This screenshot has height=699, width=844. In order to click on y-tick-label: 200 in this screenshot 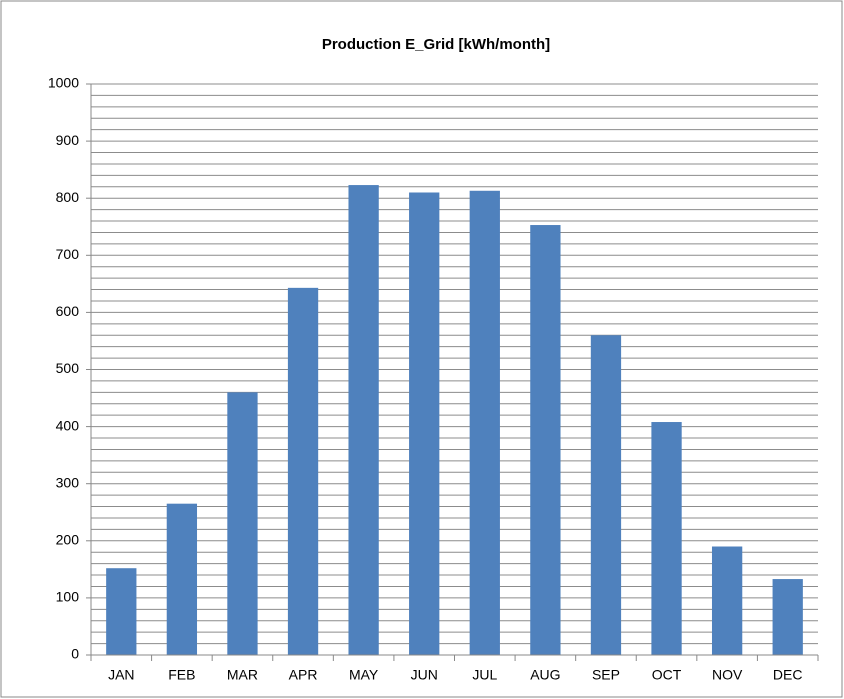, I will do `click(68, 540)`.